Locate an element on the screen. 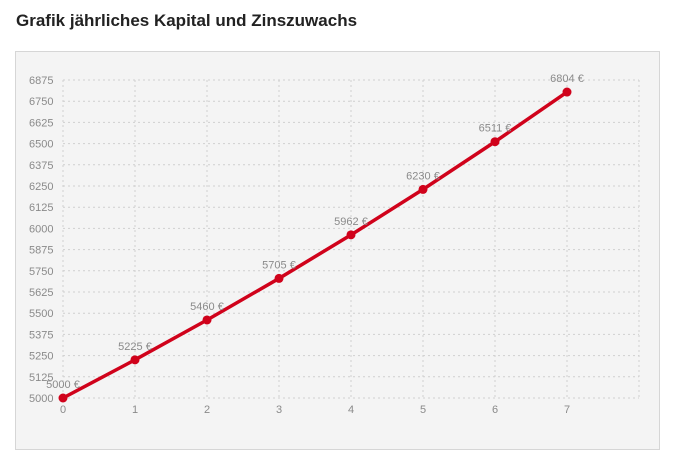 This screenshot has width=680, height=464. x-tick-label: 5 is located at coordinates (423, 410).